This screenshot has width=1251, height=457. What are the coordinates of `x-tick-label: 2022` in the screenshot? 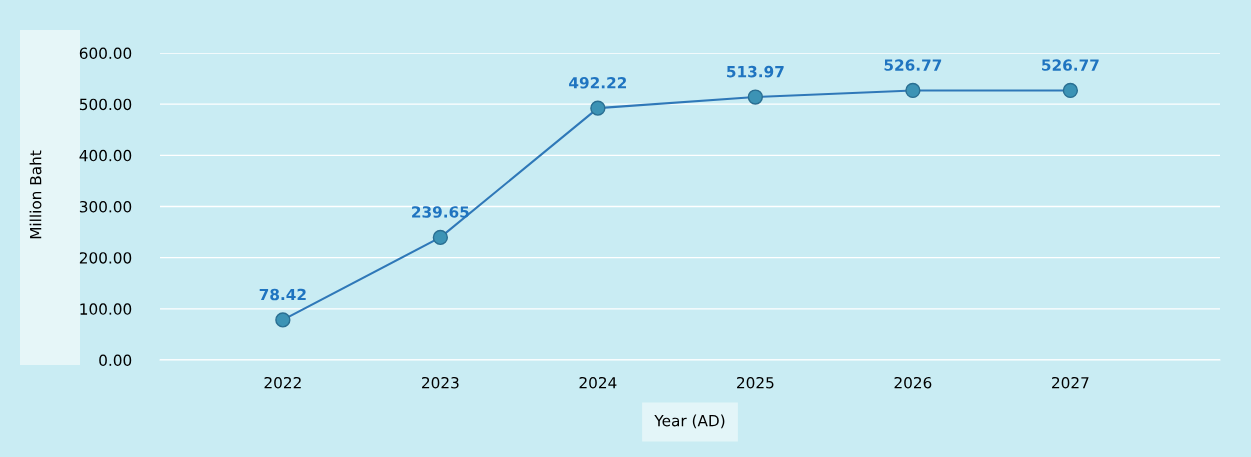 It's located at (282, 382).